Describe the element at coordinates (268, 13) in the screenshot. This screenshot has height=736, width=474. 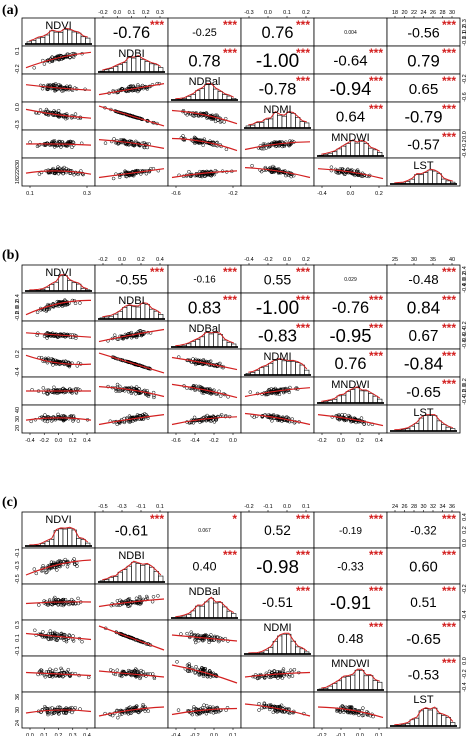
I see `axis-tick-label: 0.0` at that location.